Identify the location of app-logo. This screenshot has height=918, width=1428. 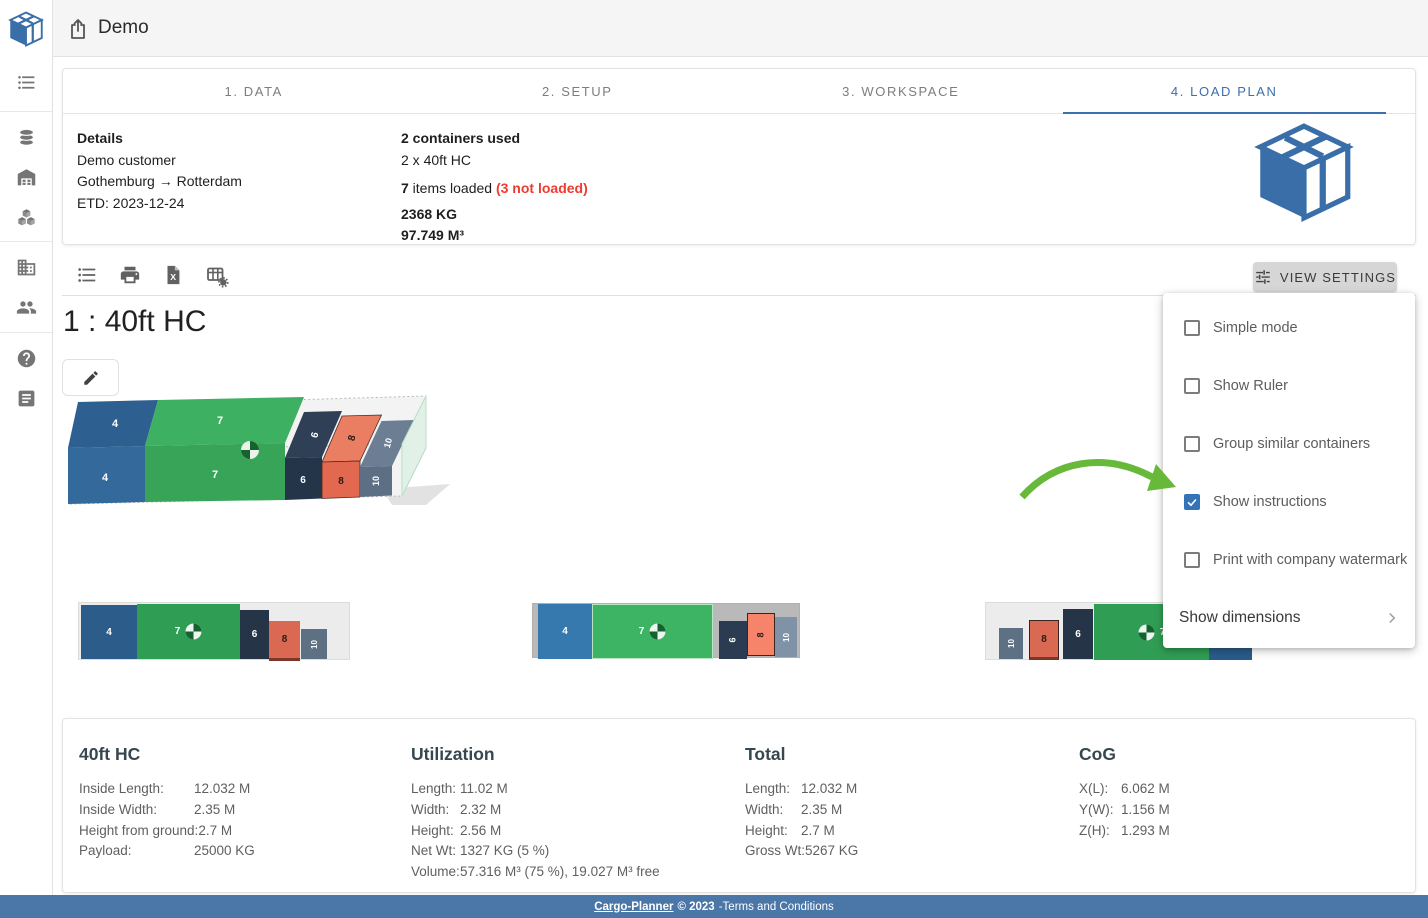
(26, 28).